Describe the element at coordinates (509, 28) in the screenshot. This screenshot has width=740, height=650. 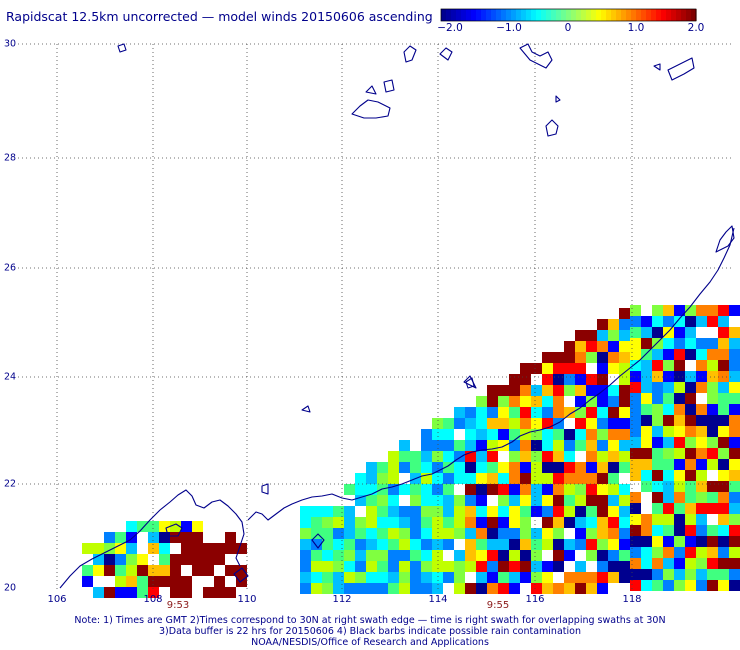
I see `colorbar-label-neg1: −1.0` at that location.